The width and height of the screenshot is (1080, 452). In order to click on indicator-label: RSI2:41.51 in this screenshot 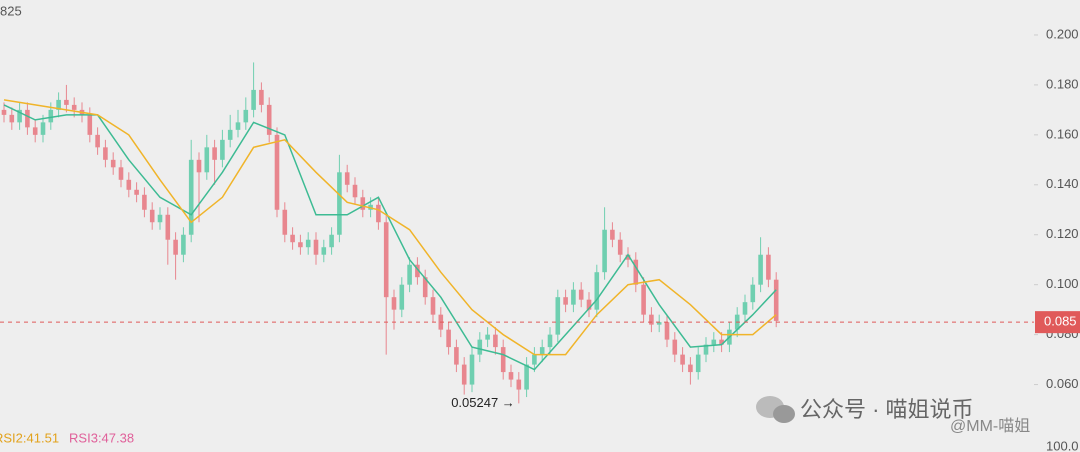, I will do `click(29, 437)`.